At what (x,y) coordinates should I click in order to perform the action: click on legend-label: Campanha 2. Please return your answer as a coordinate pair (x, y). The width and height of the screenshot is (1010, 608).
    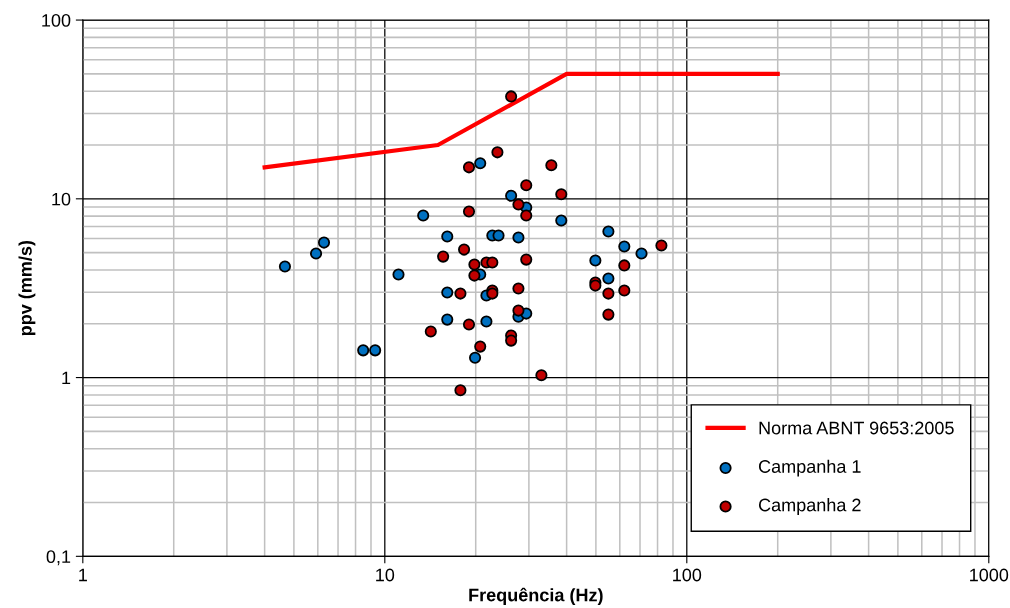
    Looking at the image, I should click on (809, 506).